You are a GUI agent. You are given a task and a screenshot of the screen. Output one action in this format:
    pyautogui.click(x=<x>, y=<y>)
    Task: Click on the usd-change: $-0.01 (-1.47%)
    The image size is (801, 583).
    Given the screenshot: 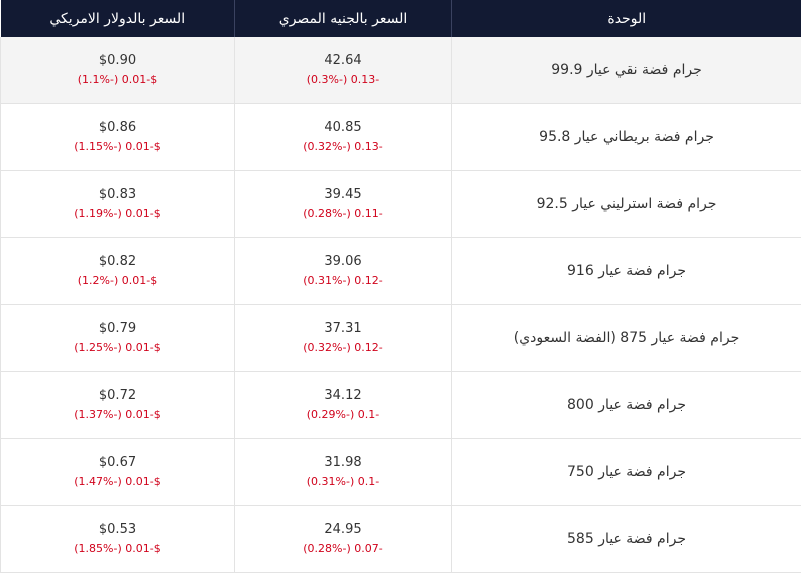 What is the action you would take?
    pyautogui.click(x=117, y=481)
    